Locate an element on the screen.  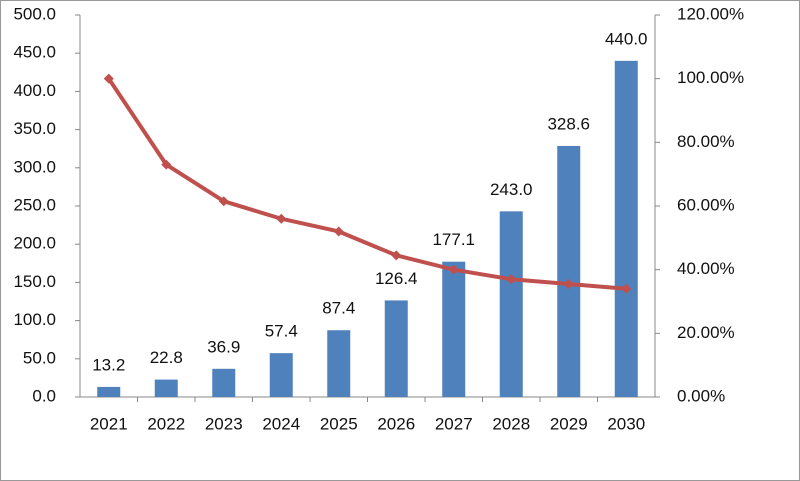
x-tick-label: 2022 is located at coordinates (166, 423).